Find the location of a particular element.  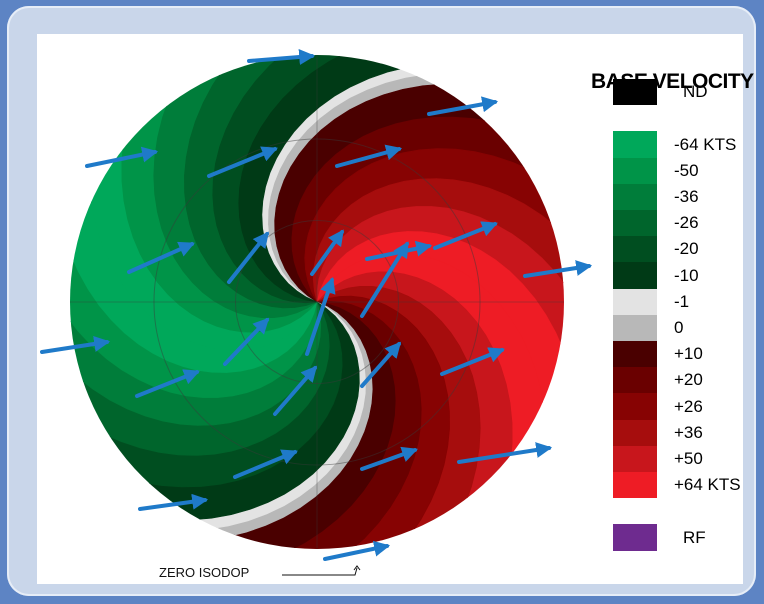

legend-label: -1 is located at coordinates (682, 301).